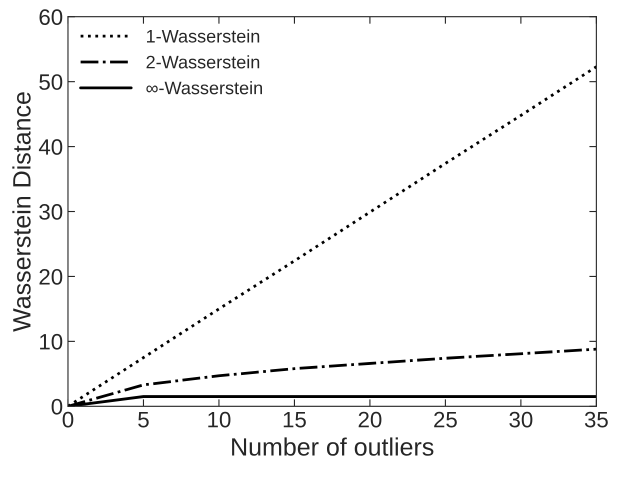 The image size is (618, 478). I want to click on x-axis-title: Number of outliers, so click(333, 446).